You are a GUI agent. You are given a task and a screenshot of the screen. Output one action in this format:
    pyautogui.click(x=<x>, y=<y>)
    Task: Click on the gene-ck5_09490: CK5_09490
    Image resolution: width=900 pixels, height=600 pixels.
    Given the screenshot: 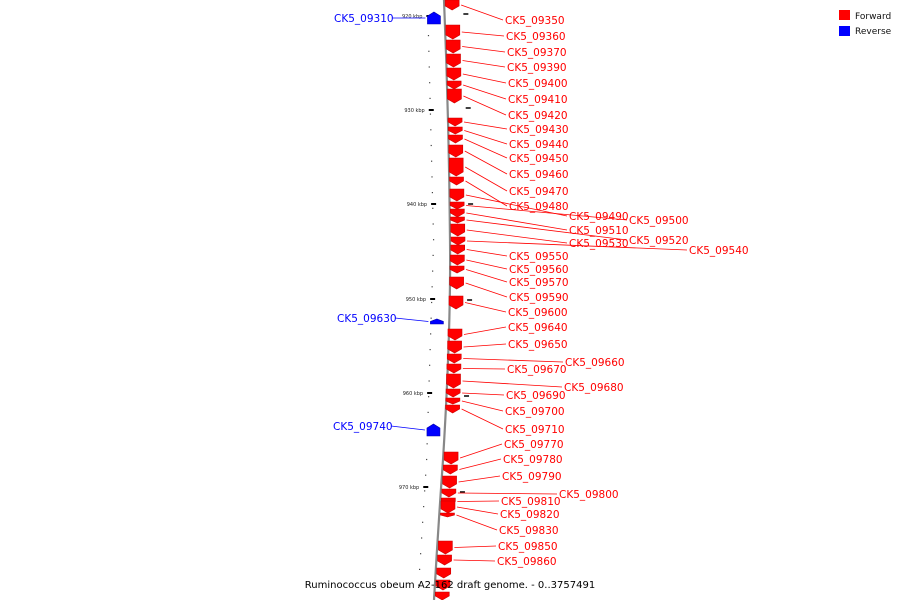 What is the action you would take?
    pyautogui.click(x=539, y=205)
    